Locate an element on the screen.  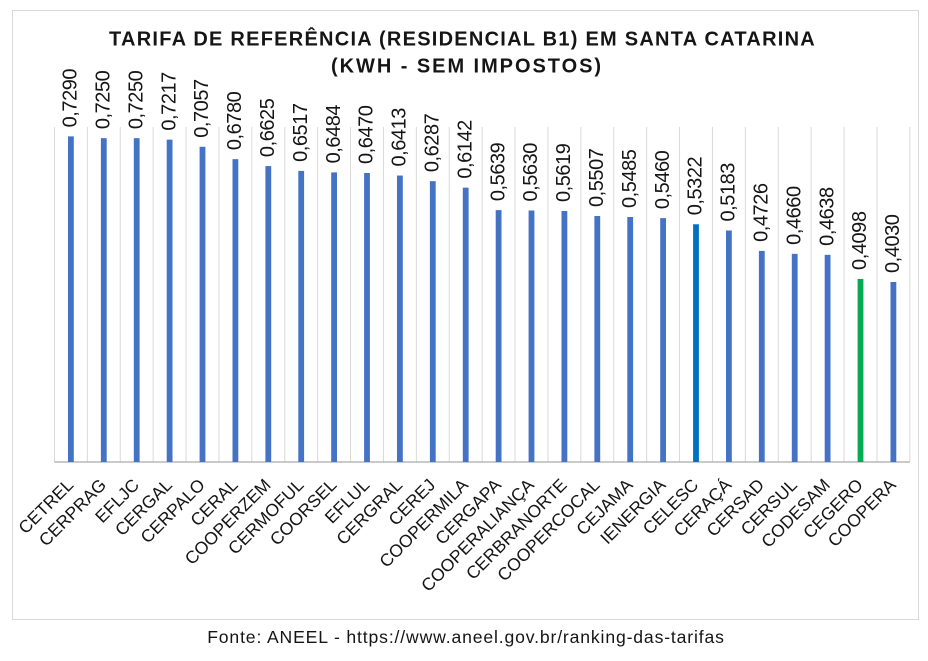
svg-text: 0,7217 is located at coordinates (169, 101).